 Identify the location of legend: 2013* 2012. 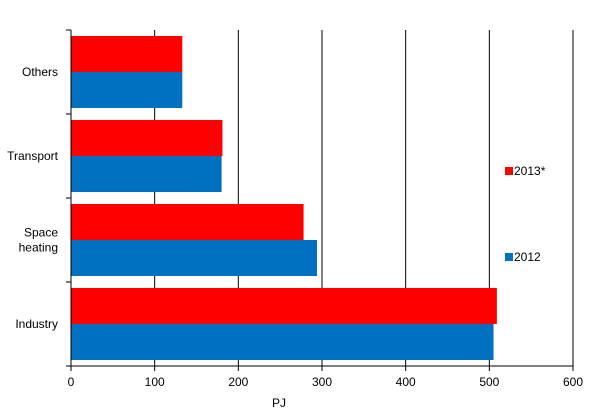
(525, 214).